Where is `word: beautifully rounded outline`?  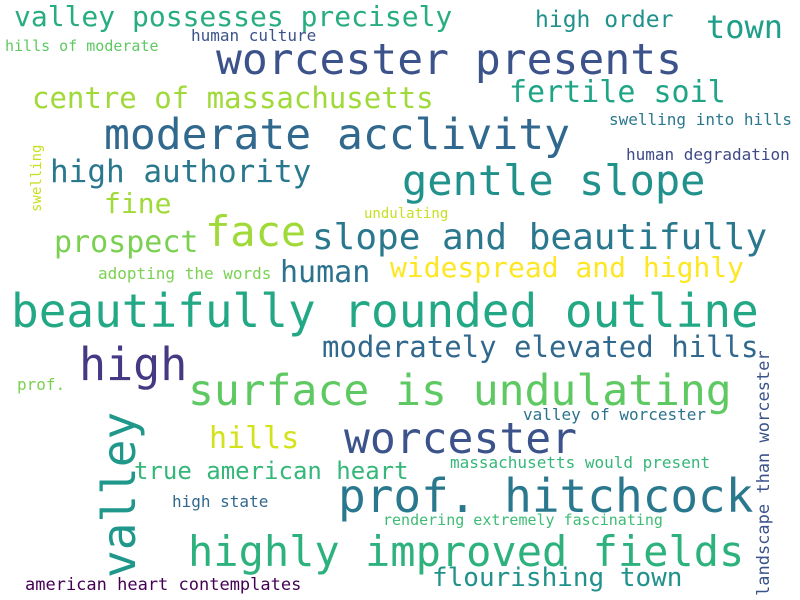 word: beautifully rounded outline is located at coordinates (385, 311).